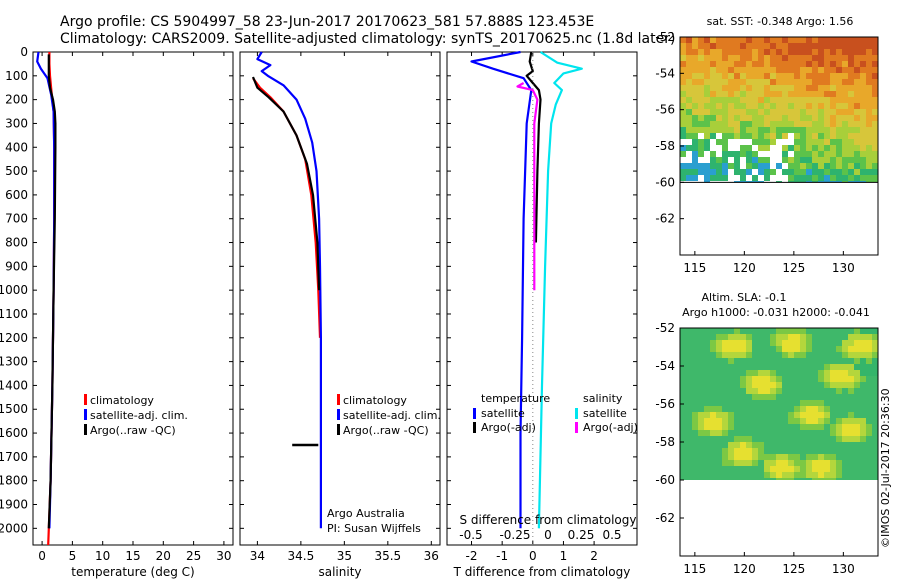 This screenshot has height=580, width=900. I want to click on x-tick-label: 25, so click(193, 556).